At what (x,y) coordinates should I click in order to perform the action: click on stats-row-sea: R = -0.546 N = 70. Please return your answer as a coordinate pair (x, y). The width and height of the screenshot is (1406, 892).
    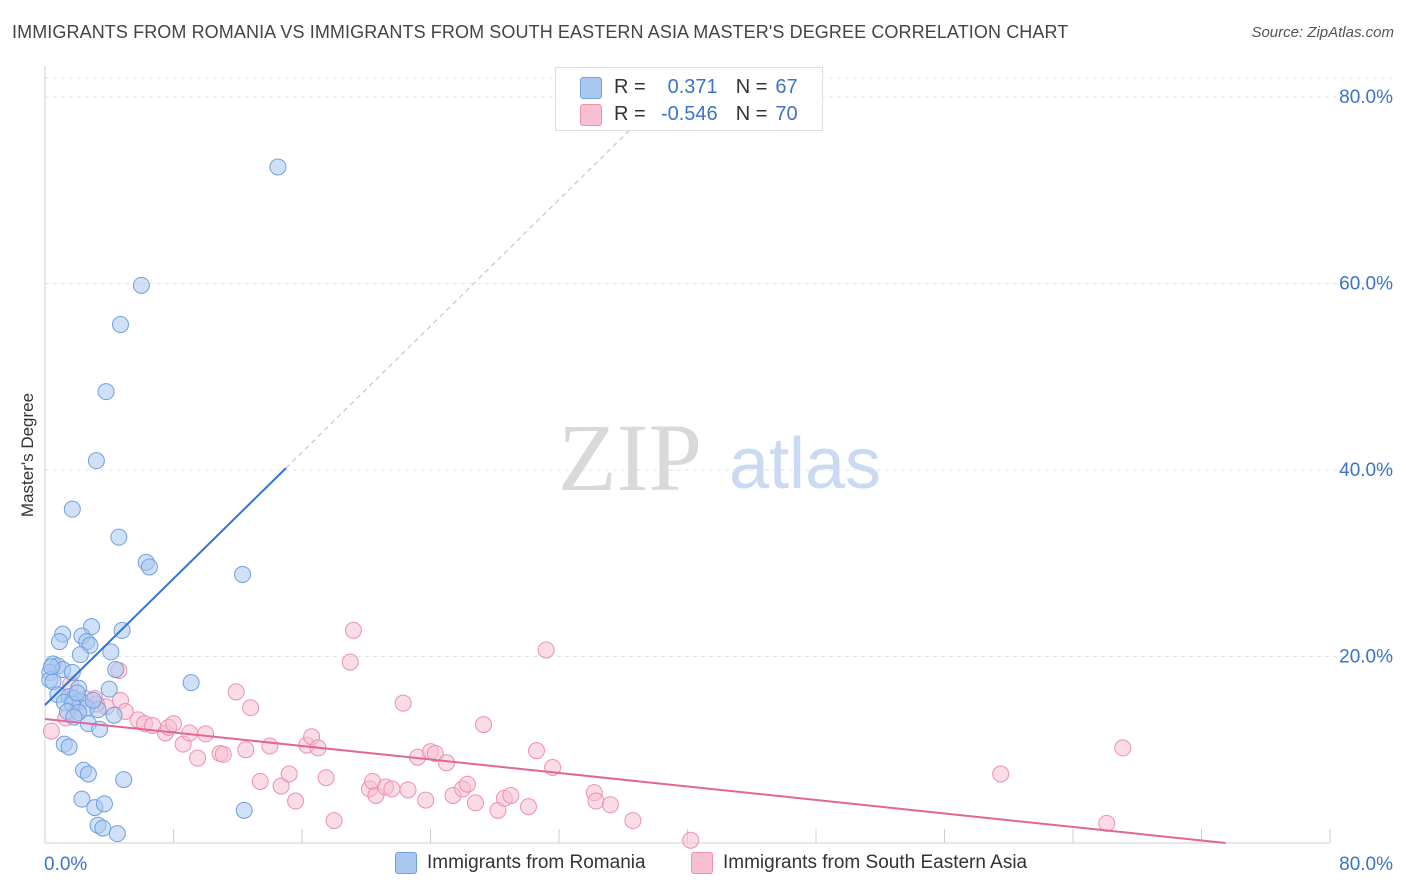
    Looking at the image, I should click on (689, 114).